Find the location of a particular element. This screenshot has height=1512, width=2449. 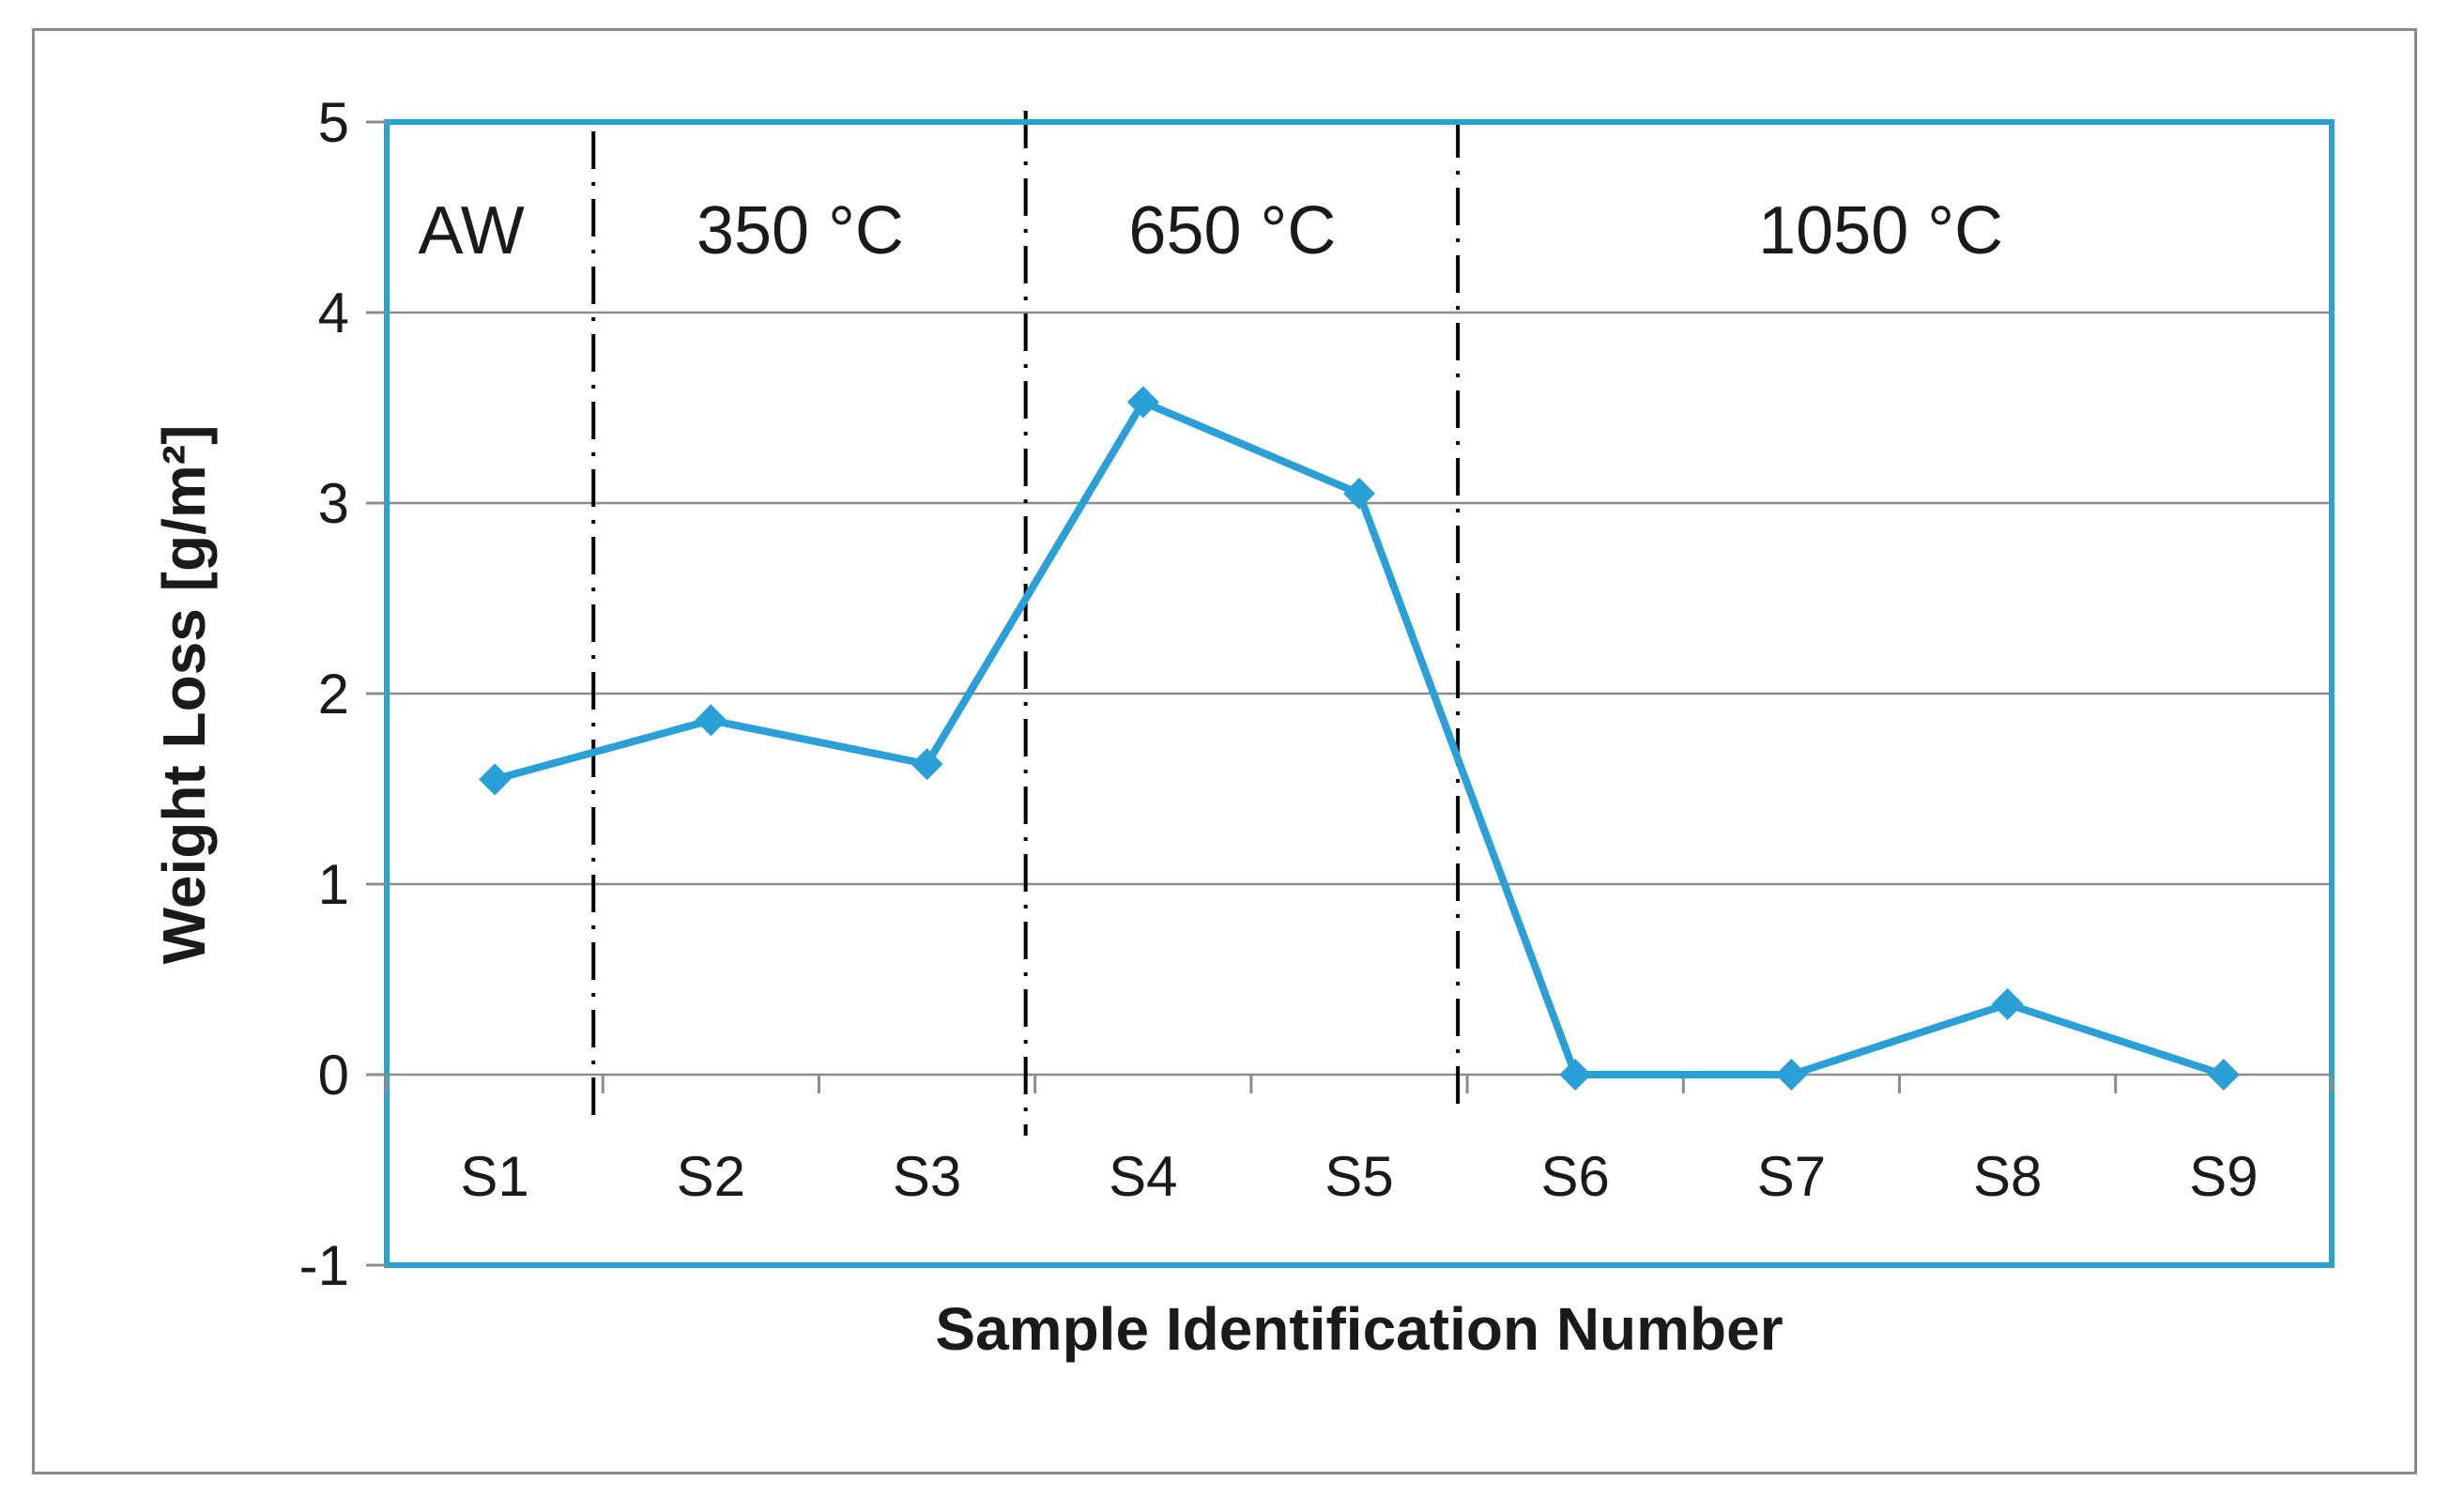

y-tick-label: 3 is located at coordinates (333, 503).